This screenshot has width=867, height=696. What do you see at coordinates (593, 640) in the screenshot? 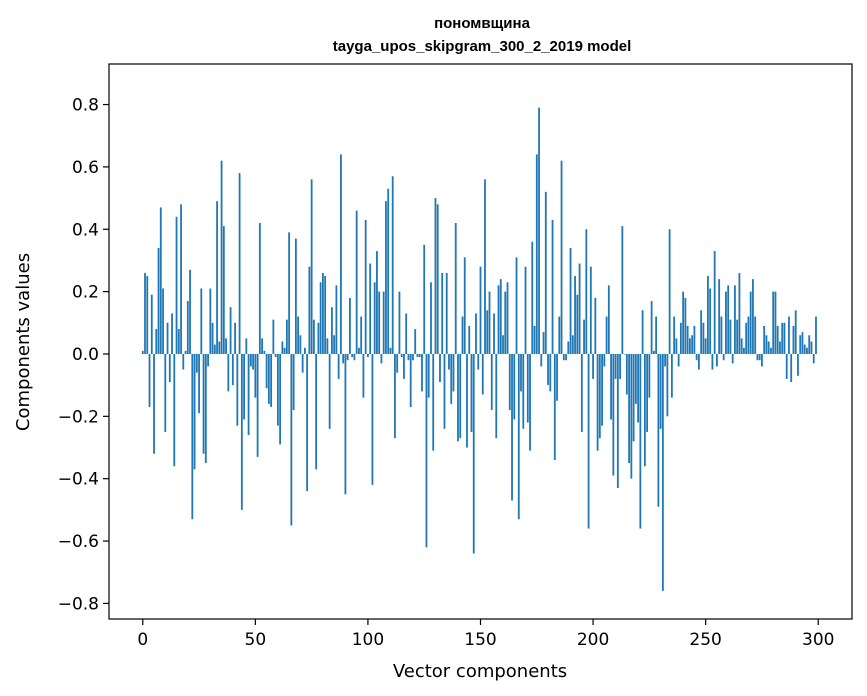
I see `x-tick-label: 200` at bounding box center [593, 640].